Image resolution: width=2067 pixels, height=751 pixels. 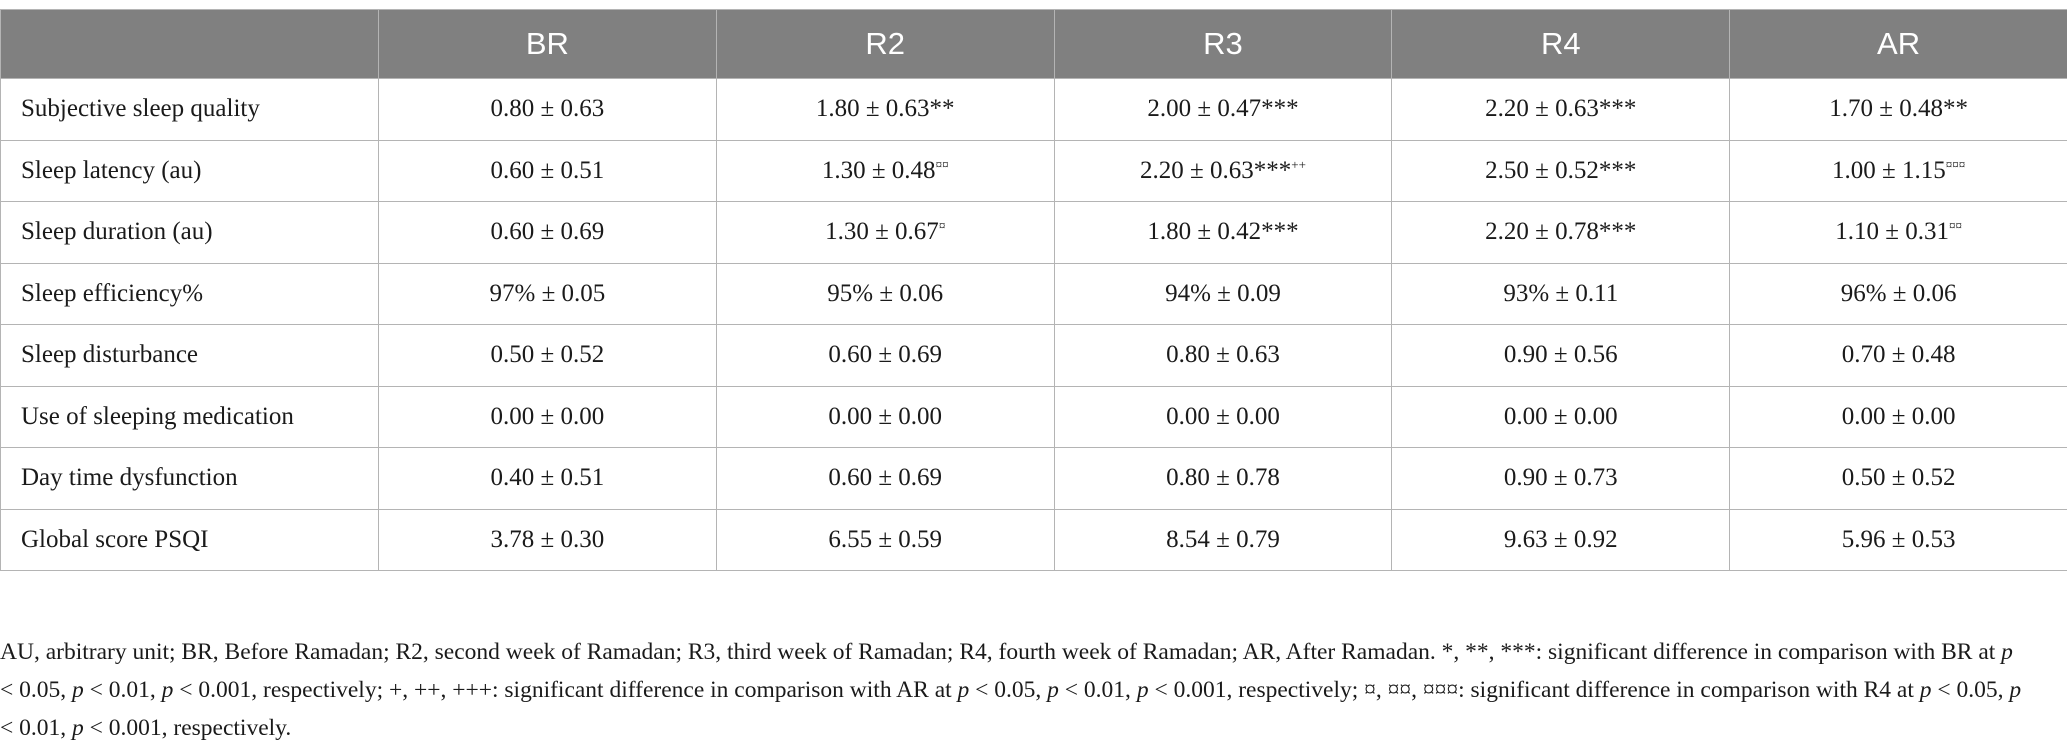 I want to click on row-label: Subjective sleep quality, so click(x=189, y=109).